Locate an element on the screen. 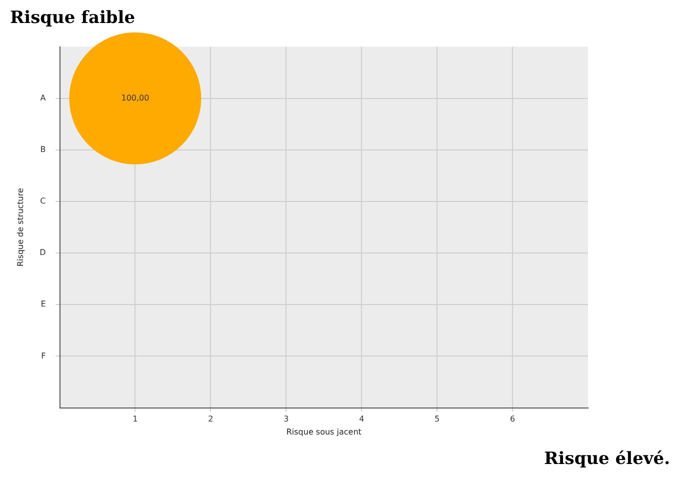 The width and height of the screenshot is (678, 477). y-tick-label: E is located at coordinates (43, 304).